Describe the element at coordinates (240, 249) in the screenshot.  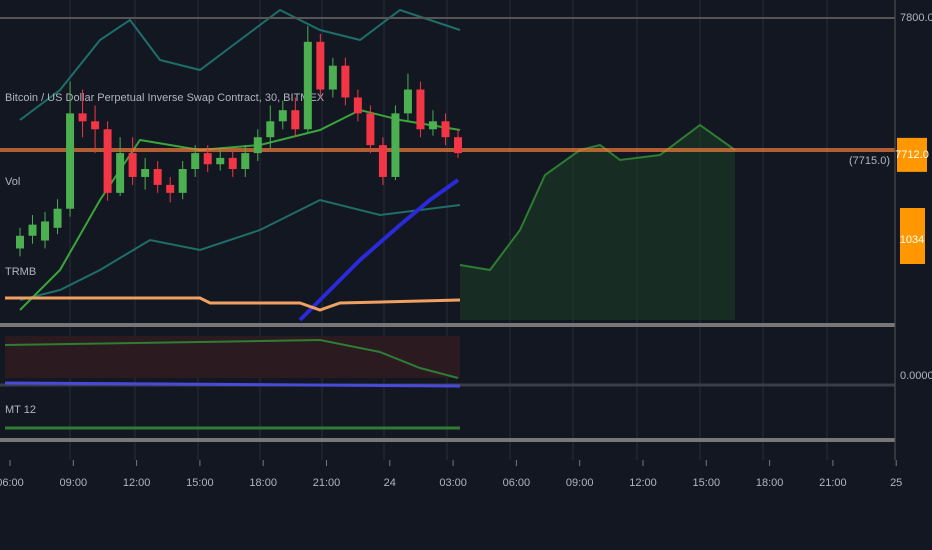
I see `band-lower` at that location.